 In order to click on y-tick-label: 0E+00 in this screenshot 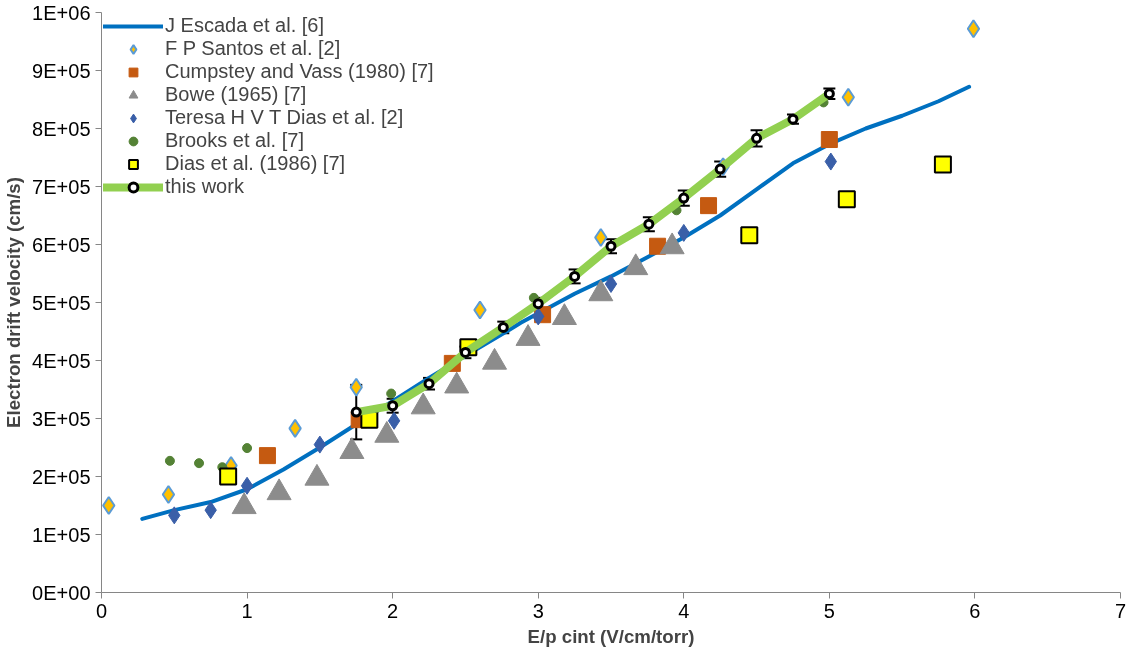, I will do `click(61, 592)`.